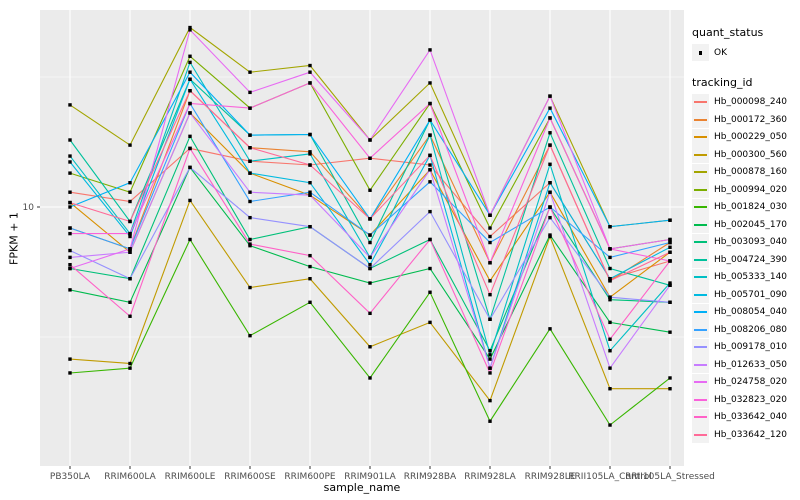 This screenshot has height=500, width=800. I want to click on legend-quant-status-title: quant_status, so click(728, 32).